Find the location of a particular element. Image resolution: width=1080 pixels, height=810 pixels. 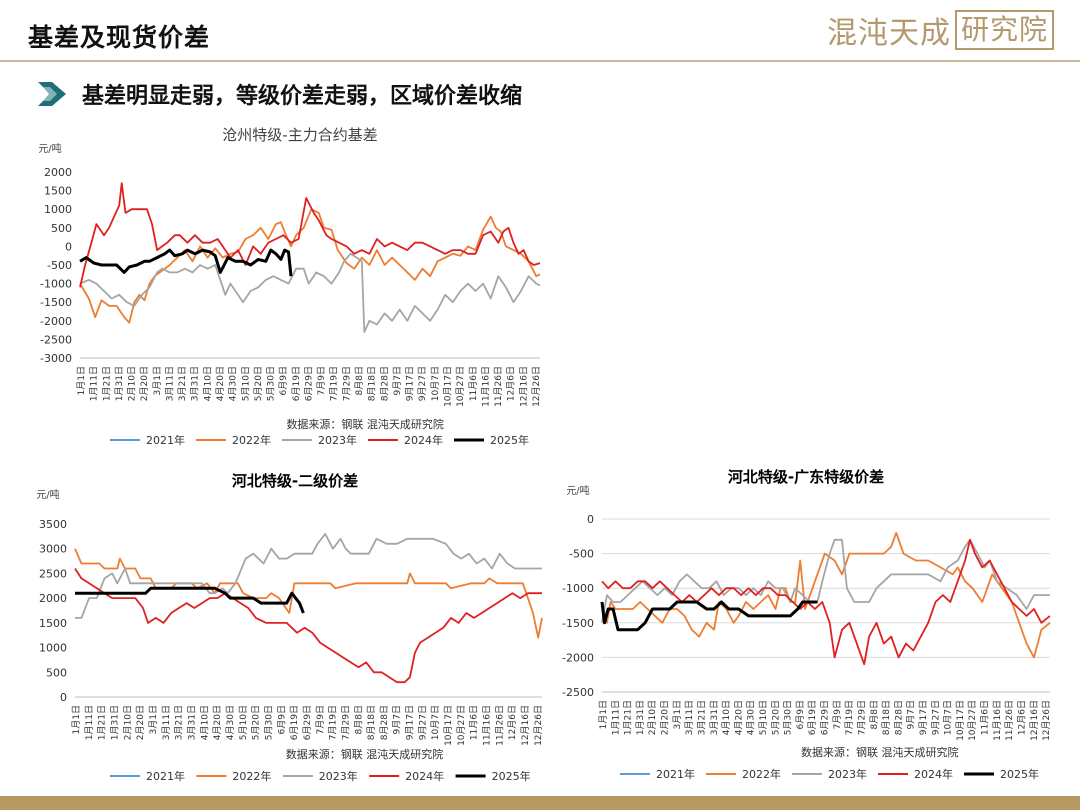

y-tick-label: 1500 is located at coordinates (53, 623).